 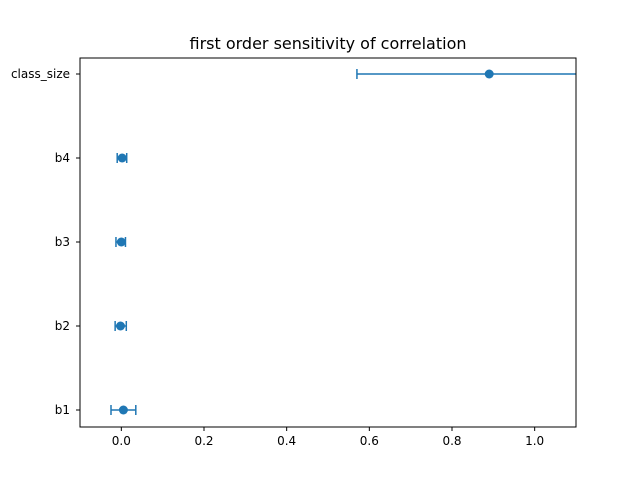 What do you see at coordinates (203, 441) in the screenshot?
I see `x-tick-label: 0.2` at bounding box center [203, 441].